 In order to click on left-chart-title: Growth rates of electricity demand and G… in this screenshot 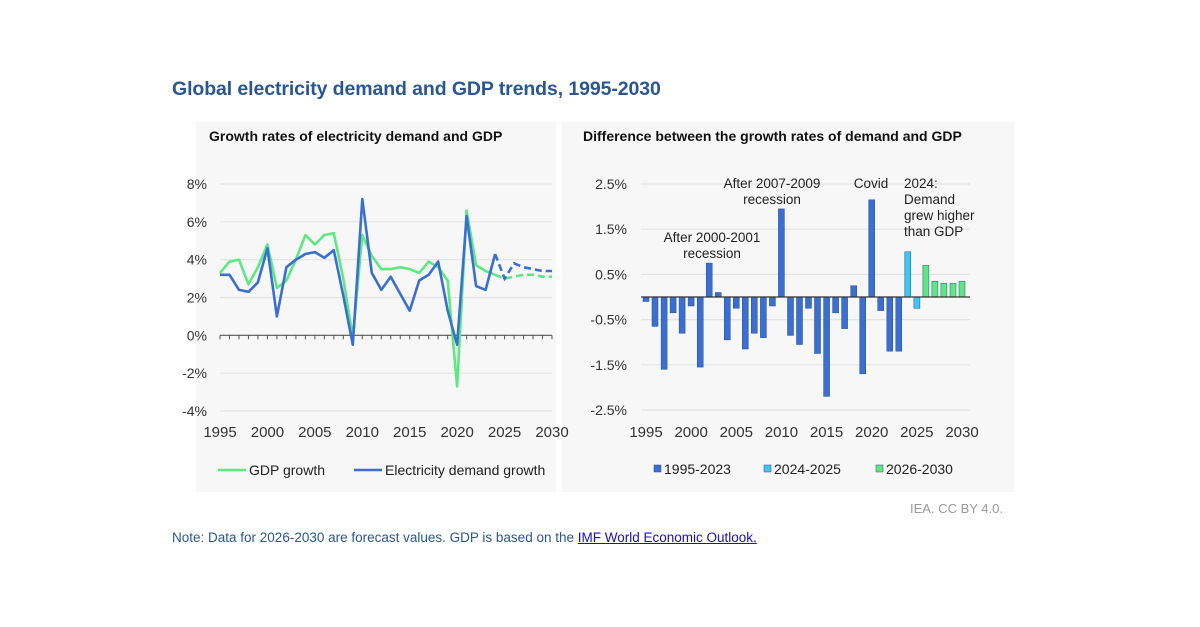, I will do `click(356, 136)`.